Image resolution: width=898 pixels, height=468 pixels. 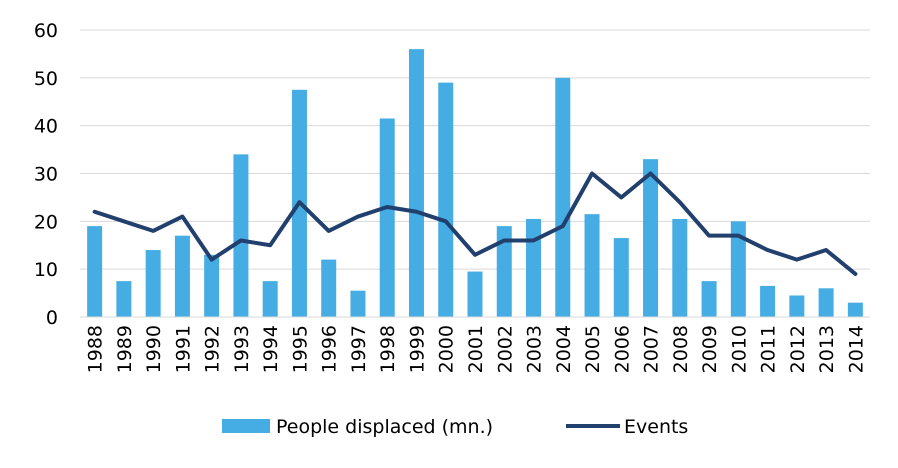 What do you see at coordinates (153, 283) in the screenshot?
I see `bar-people-displaced-1990` at bounding box center [153, 283].